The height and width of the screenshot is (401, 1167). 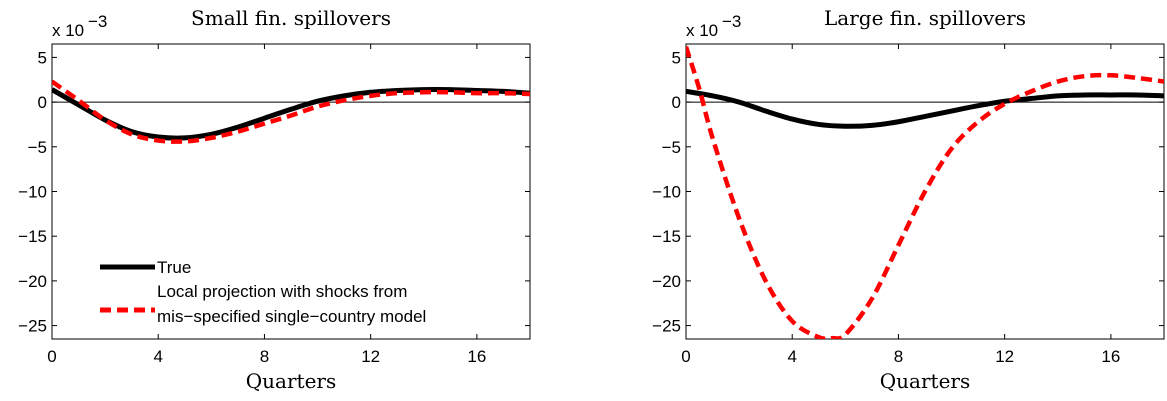 I want to click on chart-title: Large fin. spillovers, so click(x=925, y=18).